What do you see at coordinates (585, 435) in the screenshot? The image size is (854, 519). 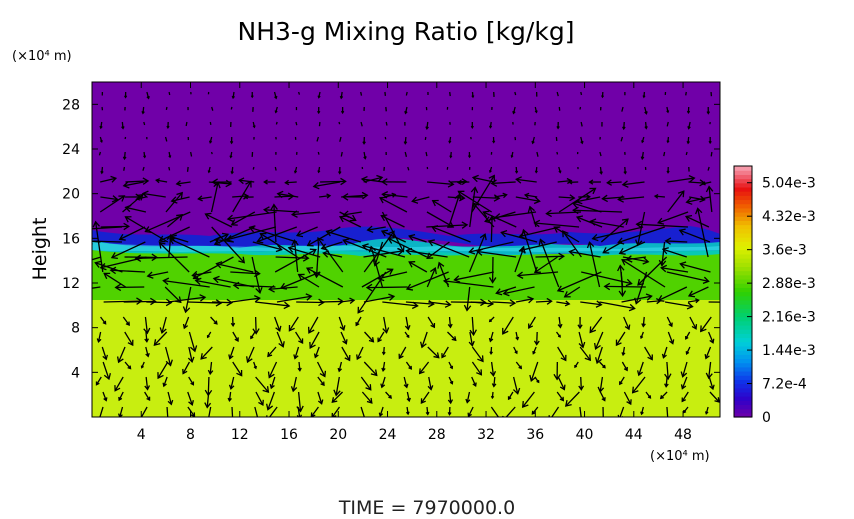 I see `x-tick-label-9: 40` at bounding box center [585, 435].